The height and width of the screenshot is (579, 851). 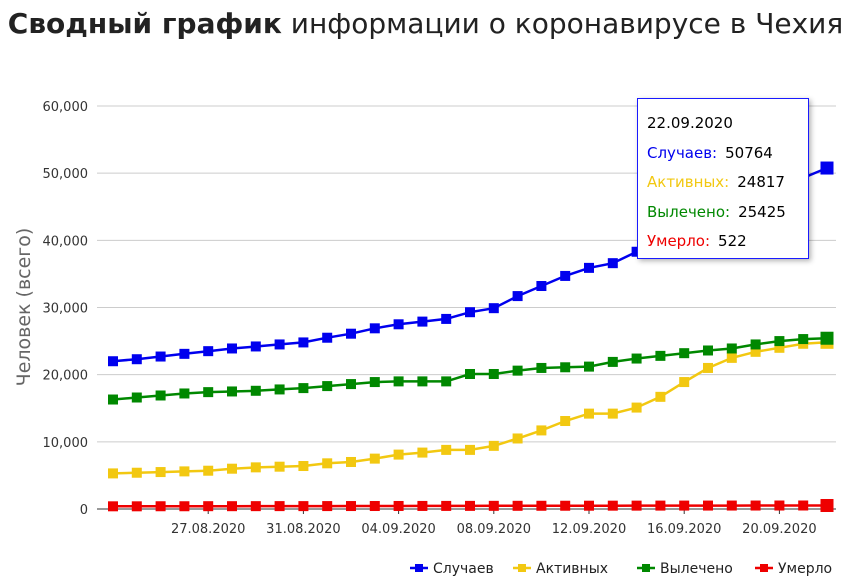 What do you see at coordinates (567, 23) in the screenshot?
I see `chart-title-rest: информации о коронавирусе в Чехия` at bounding box center [567, 23].